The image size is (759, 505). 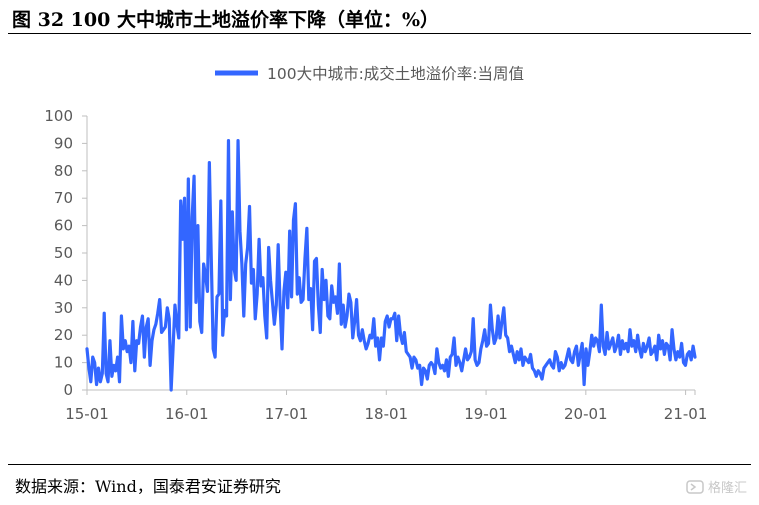 I want to click on y-tick-label: 90, so click(x=63, y=143).